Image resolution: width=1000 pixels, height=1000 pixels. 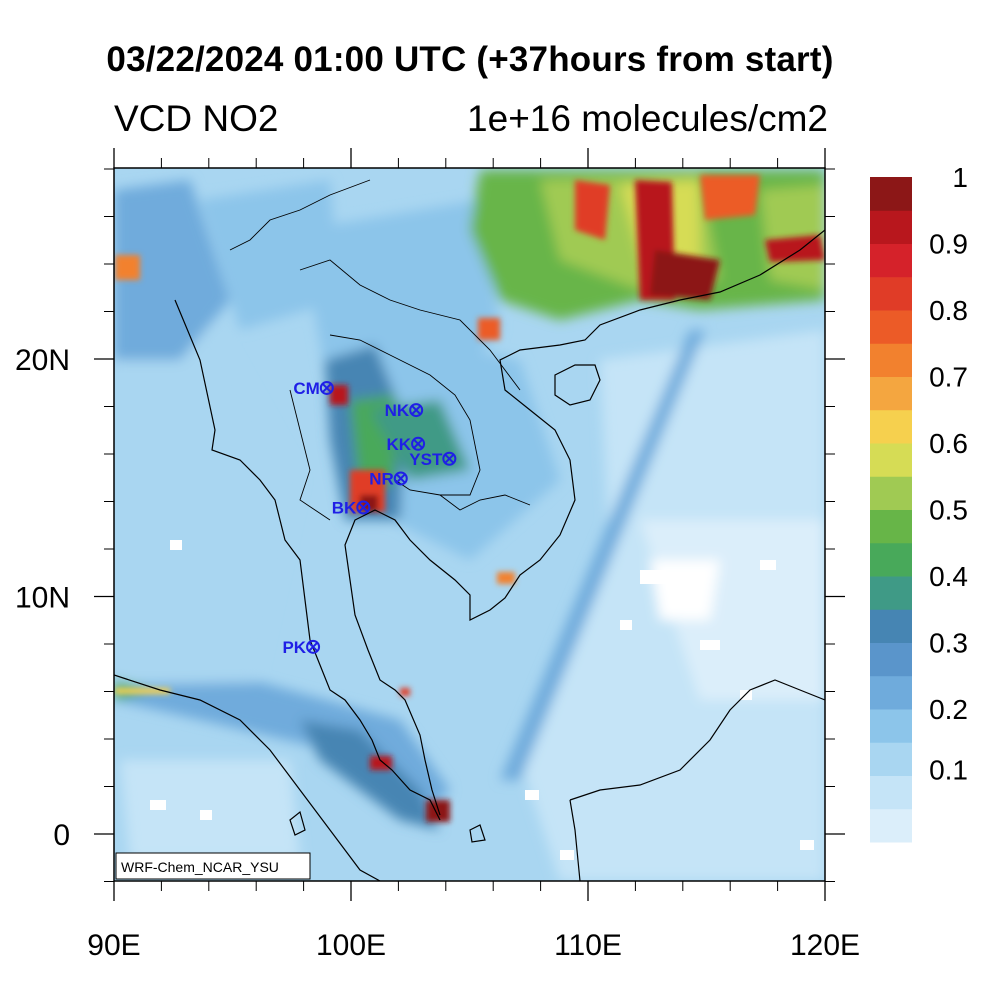 What do you see at coordinates (426, 459) in the screenshot?
I see `station-label: YST` at bounding box center [426, 459].